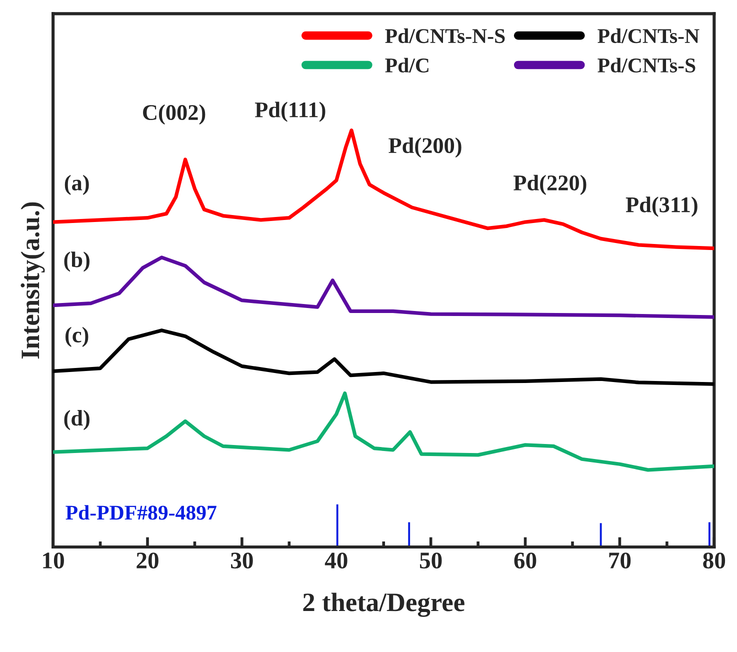 This screenshot has width=737, height=652. What do you see at coordinates (431, 560) in the screenshot?
I see `x-tick-label: 50` at bounding box center [431, 560].